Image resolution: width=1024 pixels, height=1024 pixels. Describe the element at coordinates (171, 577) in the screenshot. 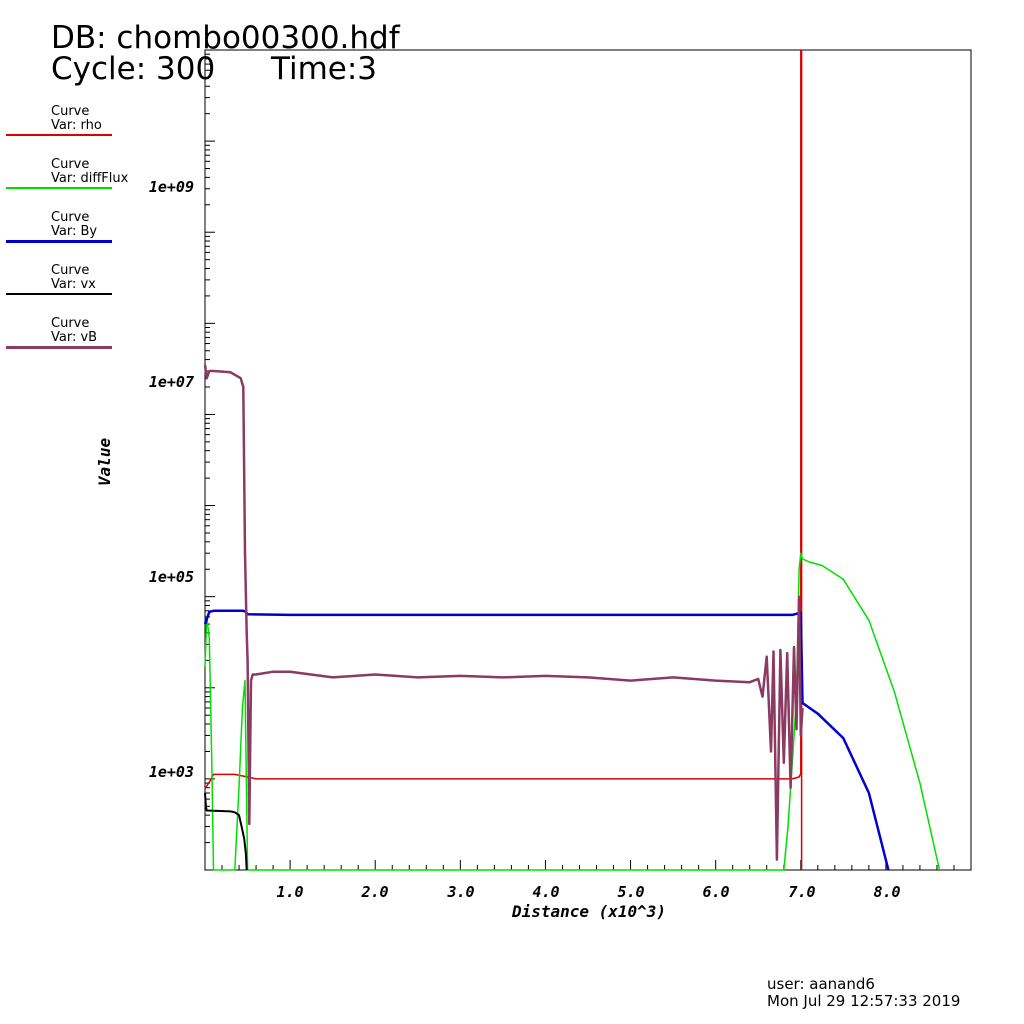

I see `y-tick-label: 1e+05` at that location.